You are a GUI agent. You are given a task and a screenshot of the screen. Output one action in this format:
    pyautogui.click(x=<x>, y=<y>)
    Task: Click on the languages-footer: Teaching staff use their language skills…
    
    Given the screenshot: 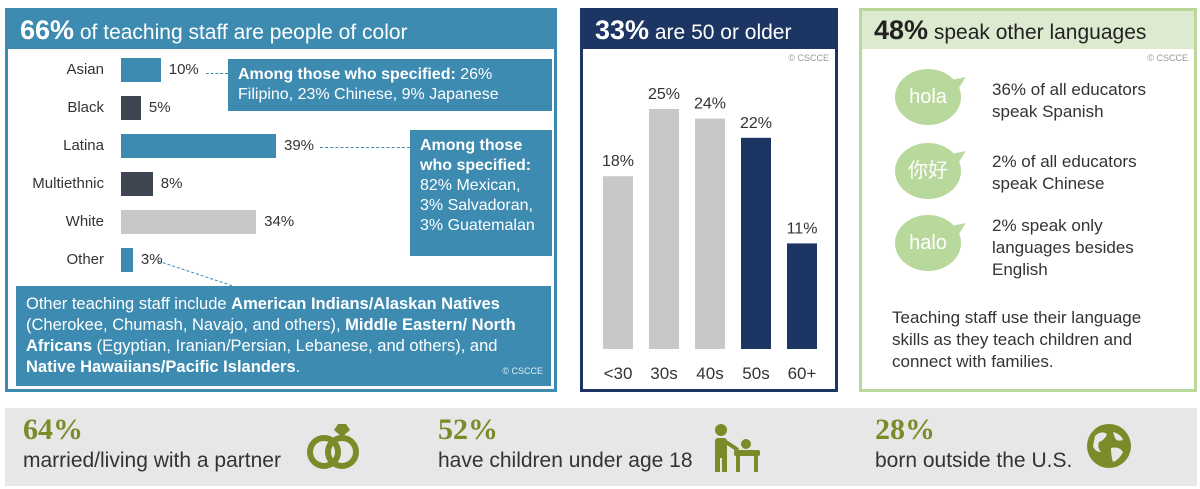 What is the action you would take?
    pyautogui.click(x=1017, y=339)
    